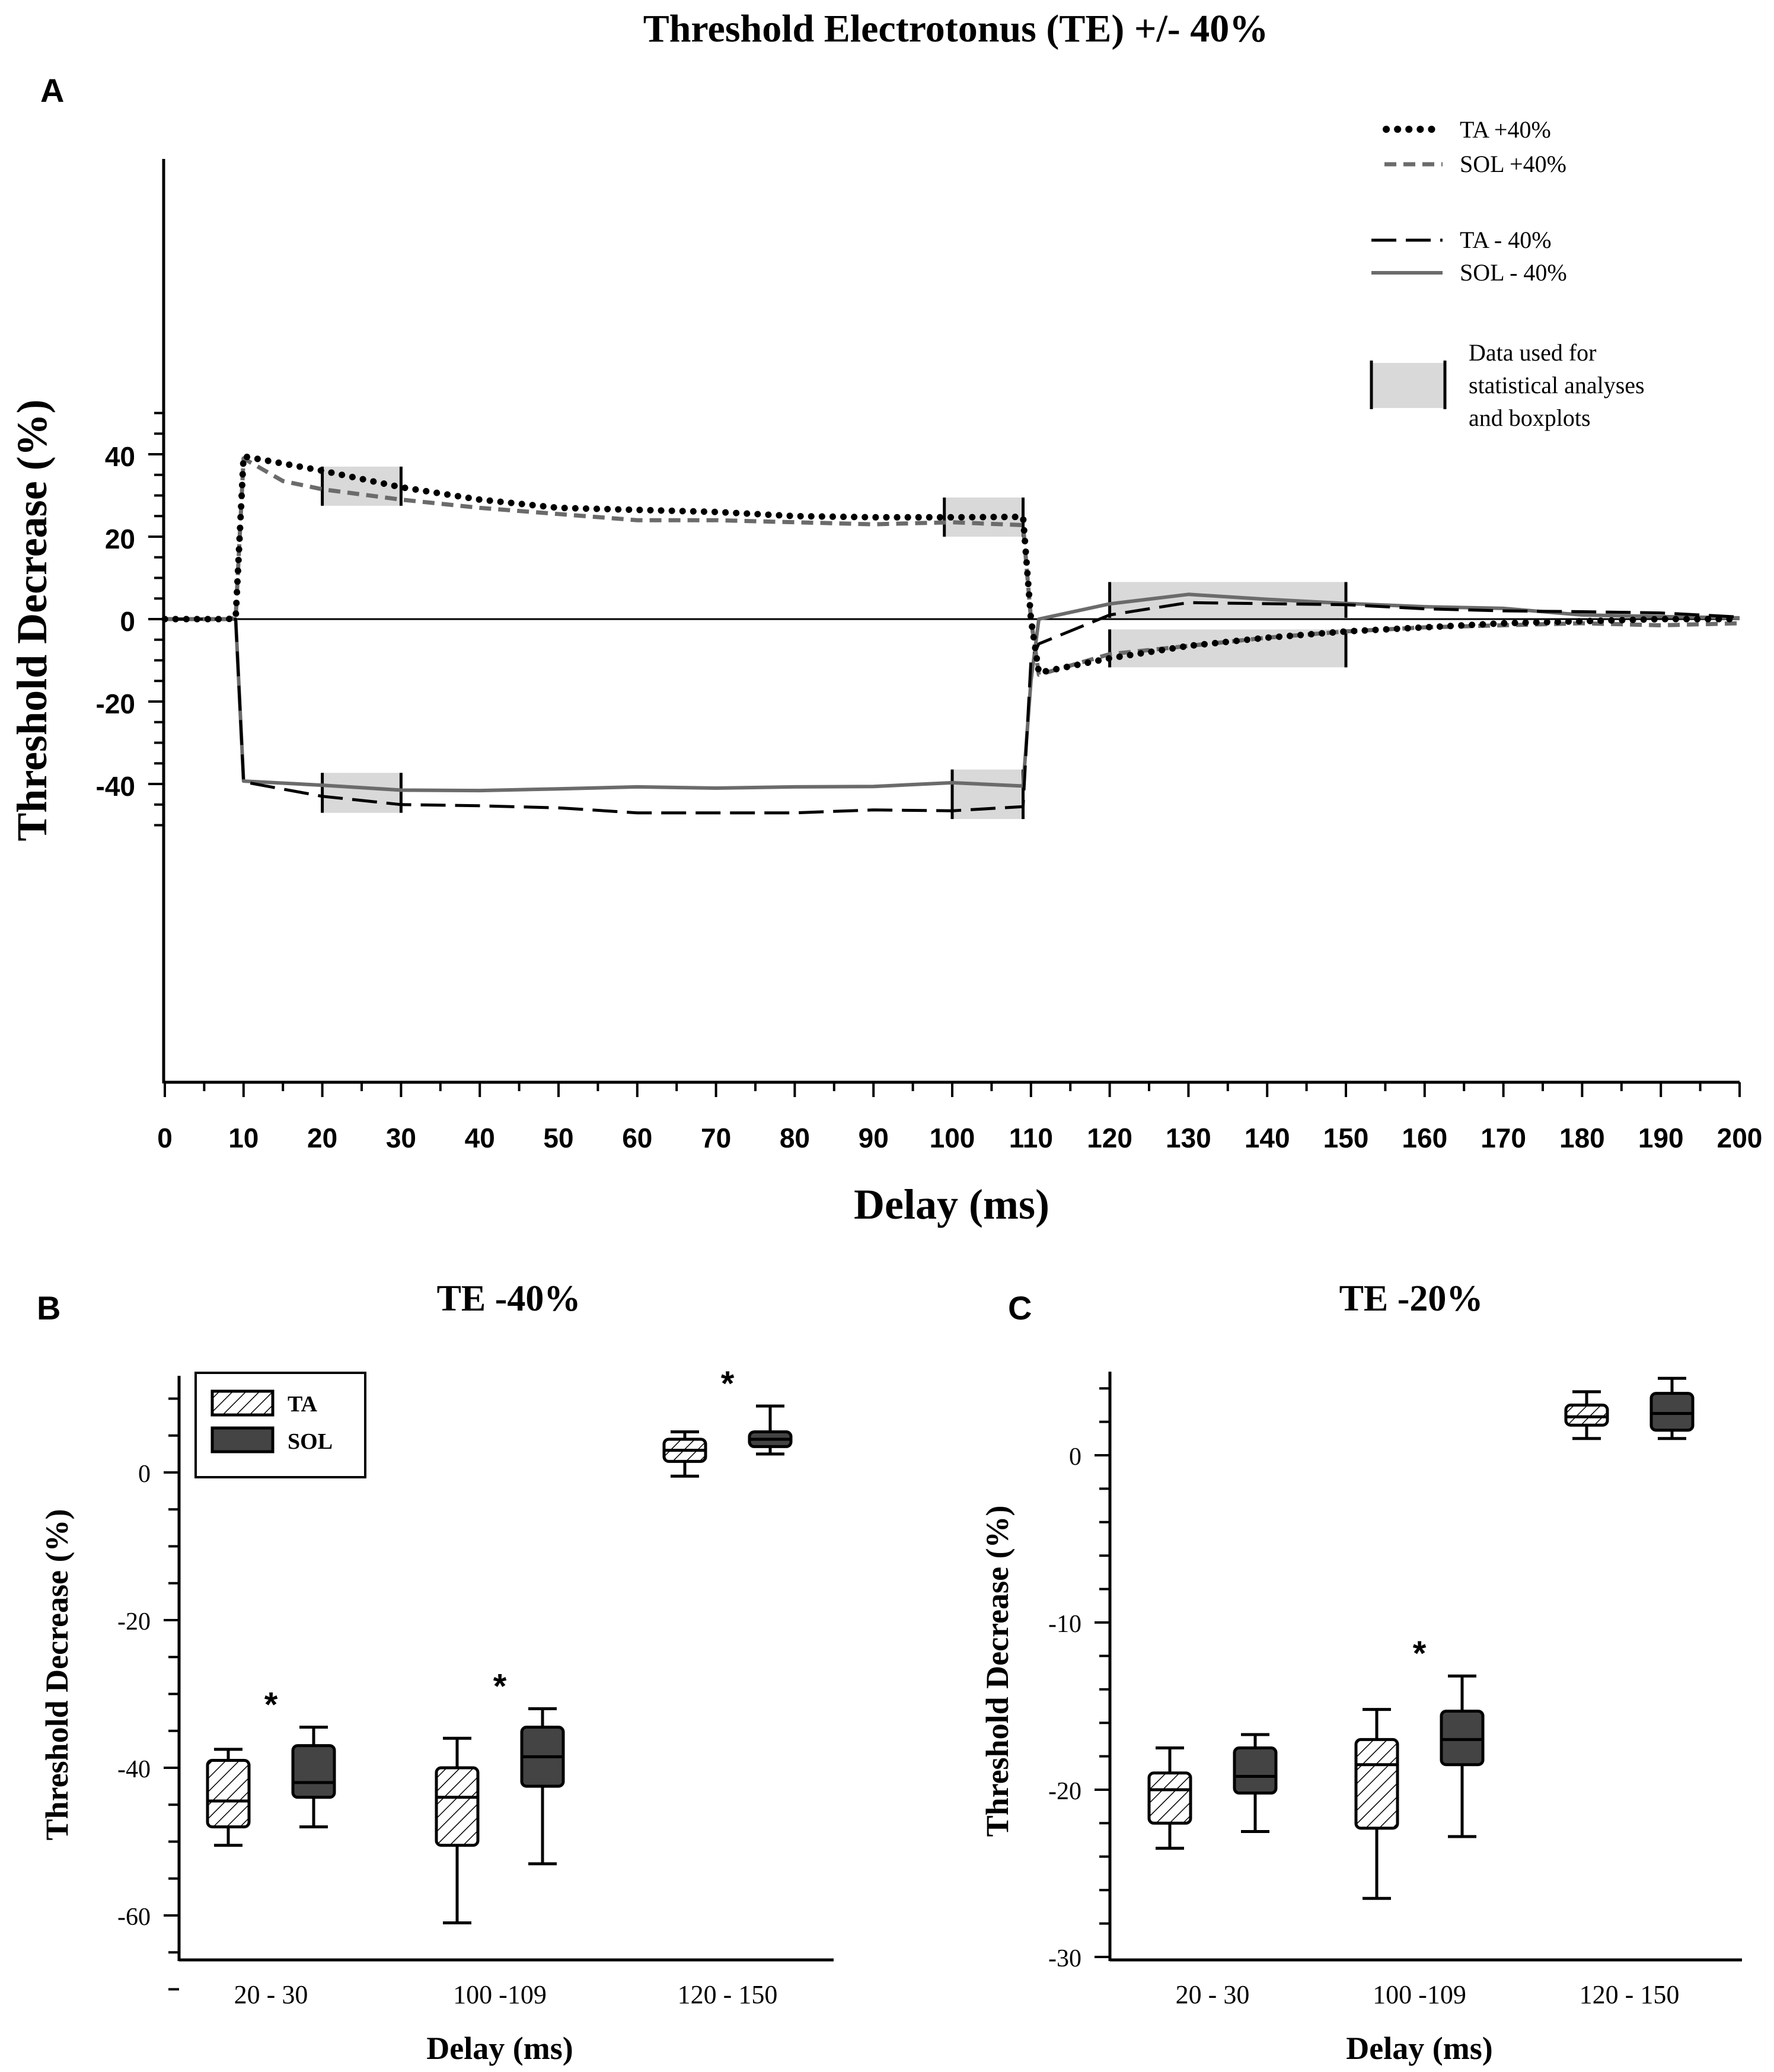  What do you see at coordinates (499, 1544) in the screenshot?
I see `significance-marks: * * *` at bounding box center [499, 1544].